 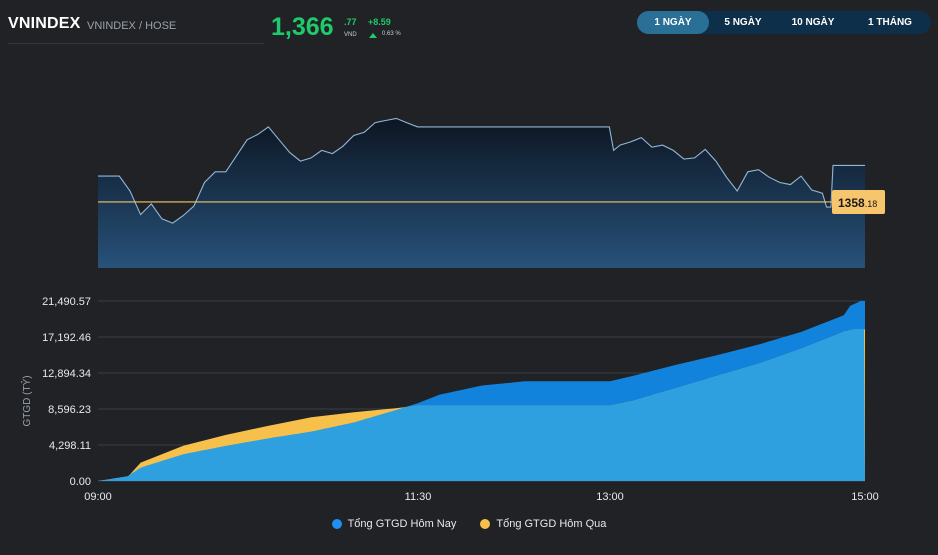 What do you see at coordinates (302, 27) in the screenshot?
I see `price-integer: 1,366` at bounding box center [302, 27].